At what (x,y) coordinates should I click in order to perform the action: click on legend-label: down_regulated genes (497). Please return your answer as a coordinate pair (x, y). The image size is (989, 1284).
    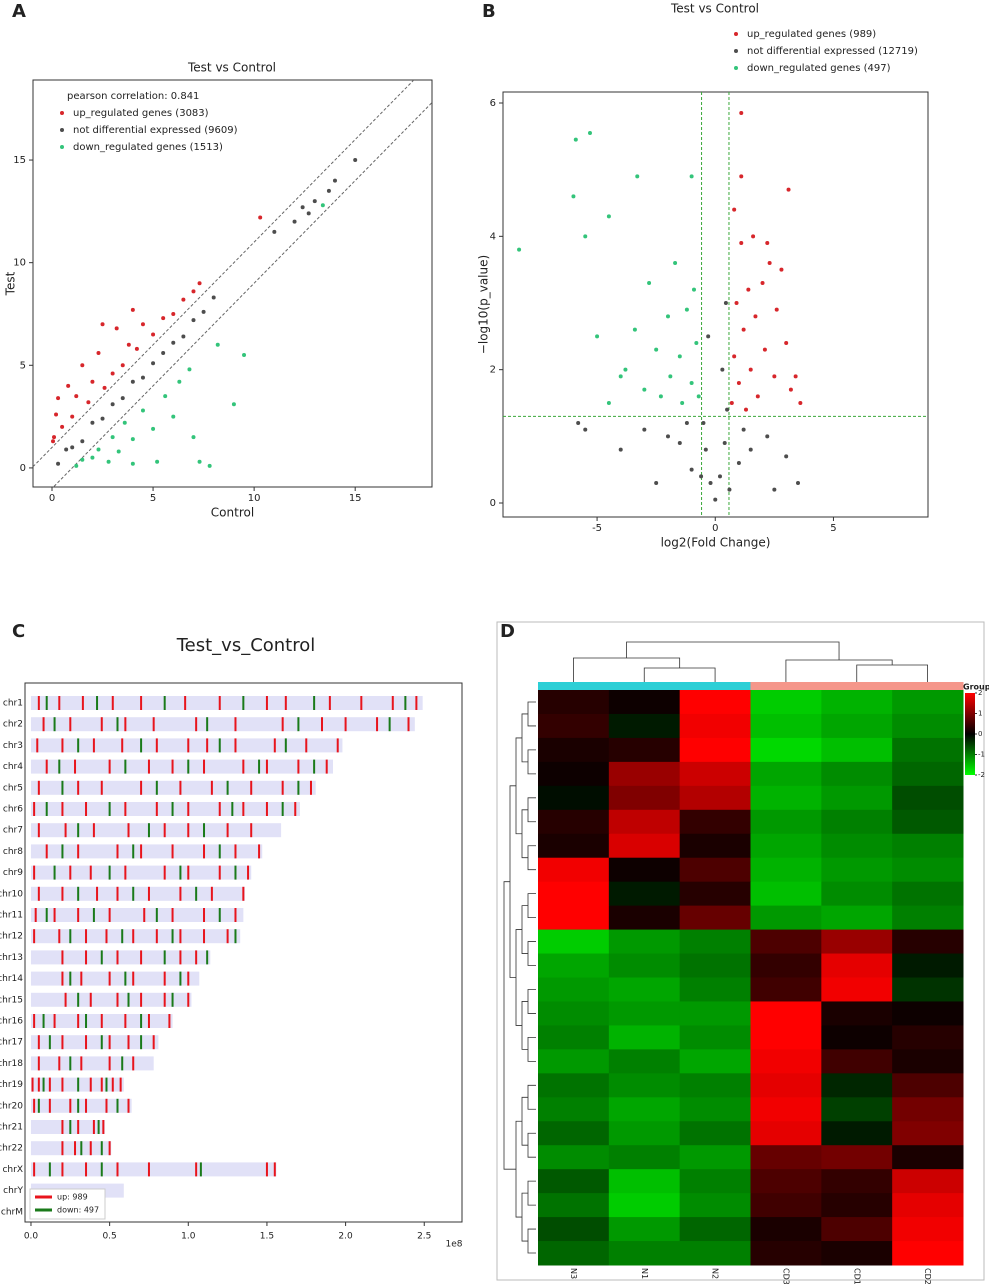
    Looking at the image, I should click on (819, 68).